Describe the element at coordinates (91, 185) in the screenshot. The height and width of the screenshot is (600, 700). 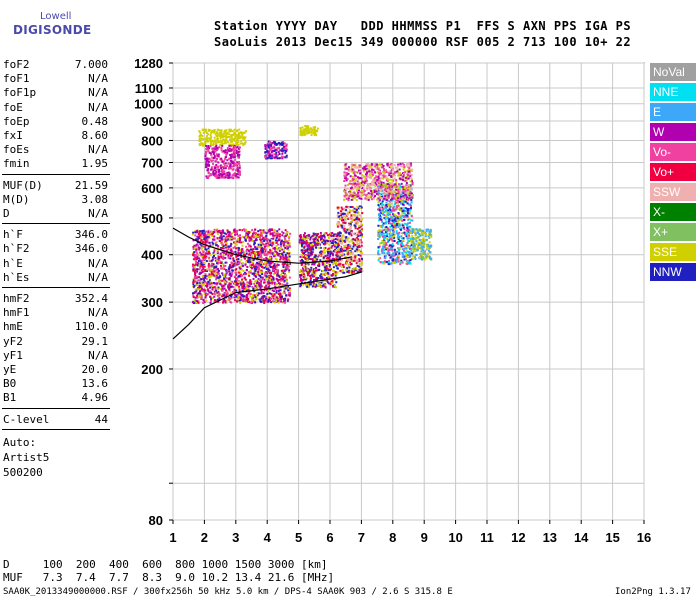
I see `param-value: 21.59` at that location.